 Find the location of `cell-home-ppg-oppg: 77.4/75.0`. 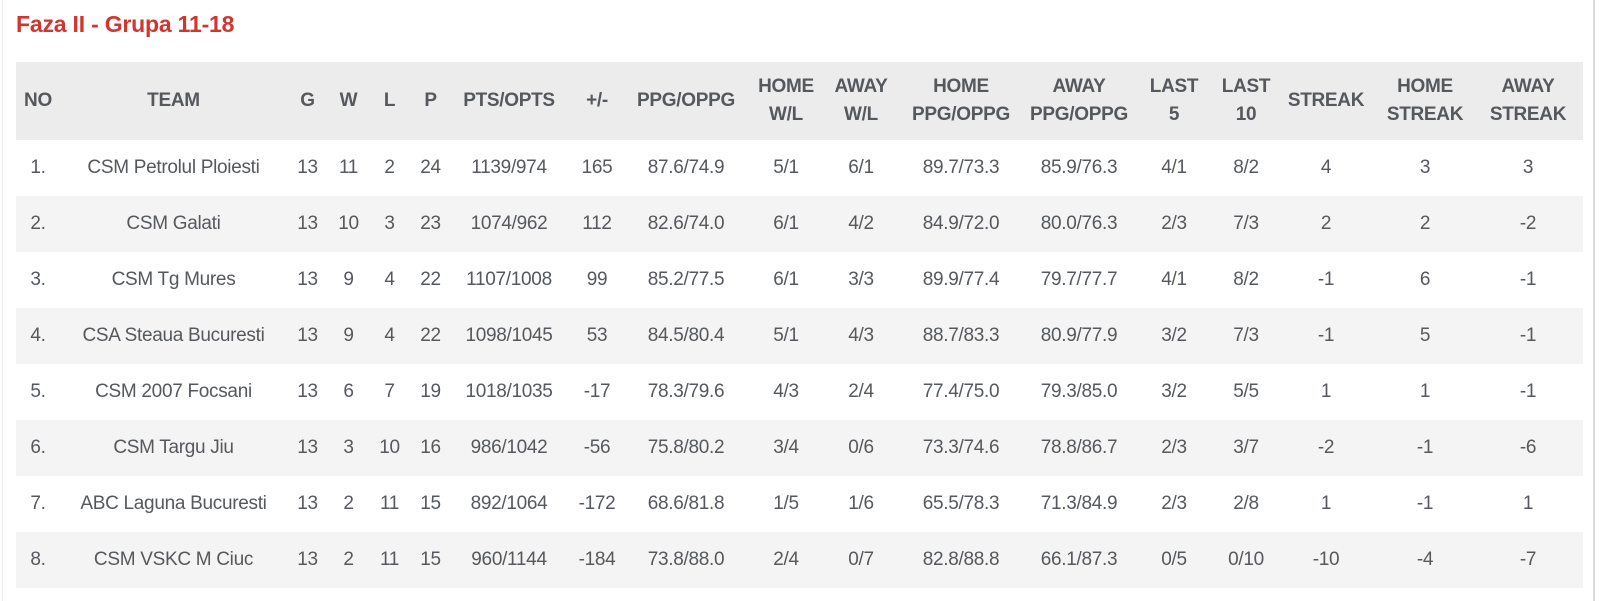

cell-home-ppg-oppg: 77.4/75.0 is located at coordinates (961, 391).